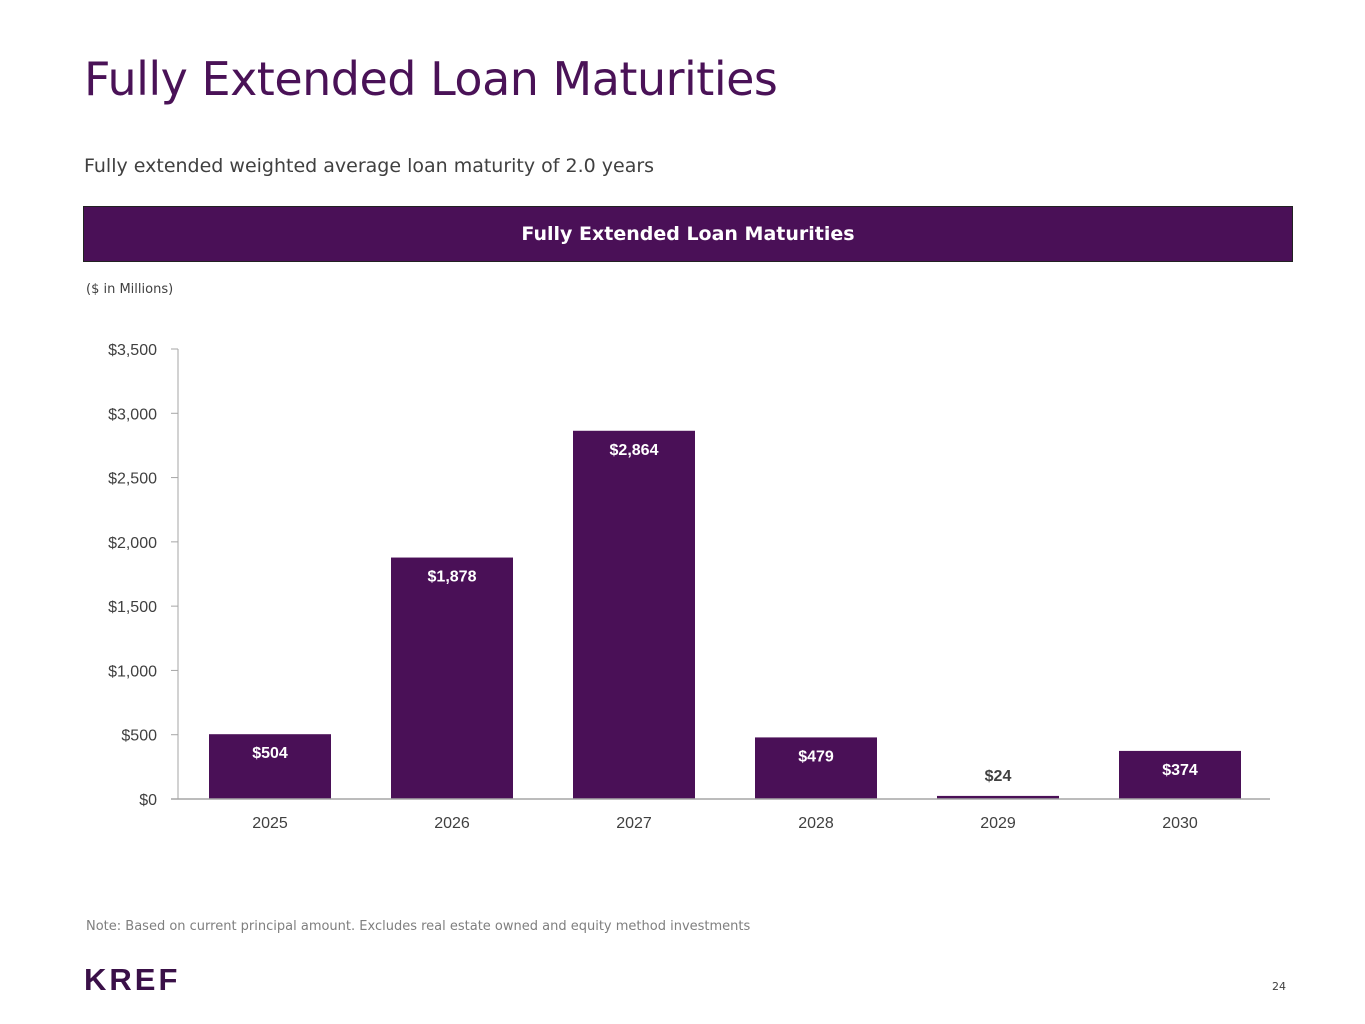 The height and width of the screenshot is (1024, 1365). What do you see at coordinates (132, 479) in the screenshot?
I see `y-tick-label: $2,500` at bounding box center [132, 479].